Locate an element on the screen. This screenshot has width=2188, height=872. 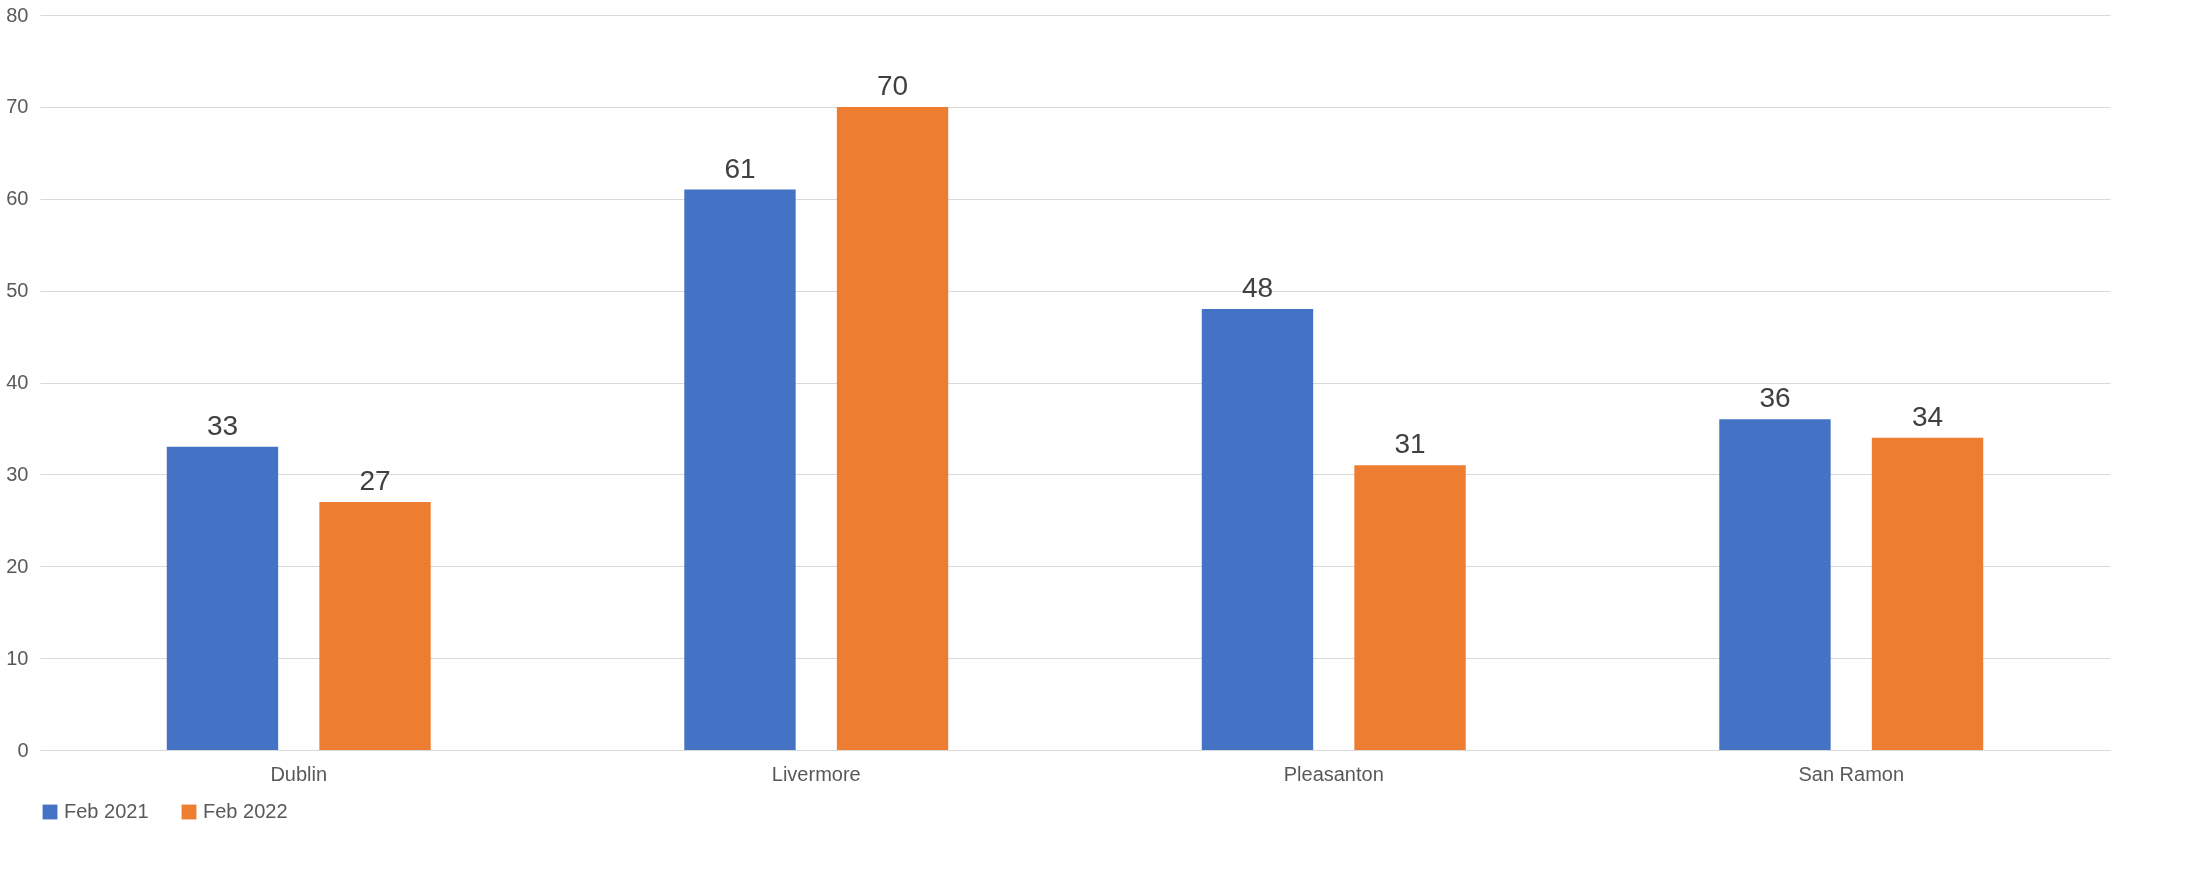
y-tick-label: 0 is located at coordinates (23, 749).